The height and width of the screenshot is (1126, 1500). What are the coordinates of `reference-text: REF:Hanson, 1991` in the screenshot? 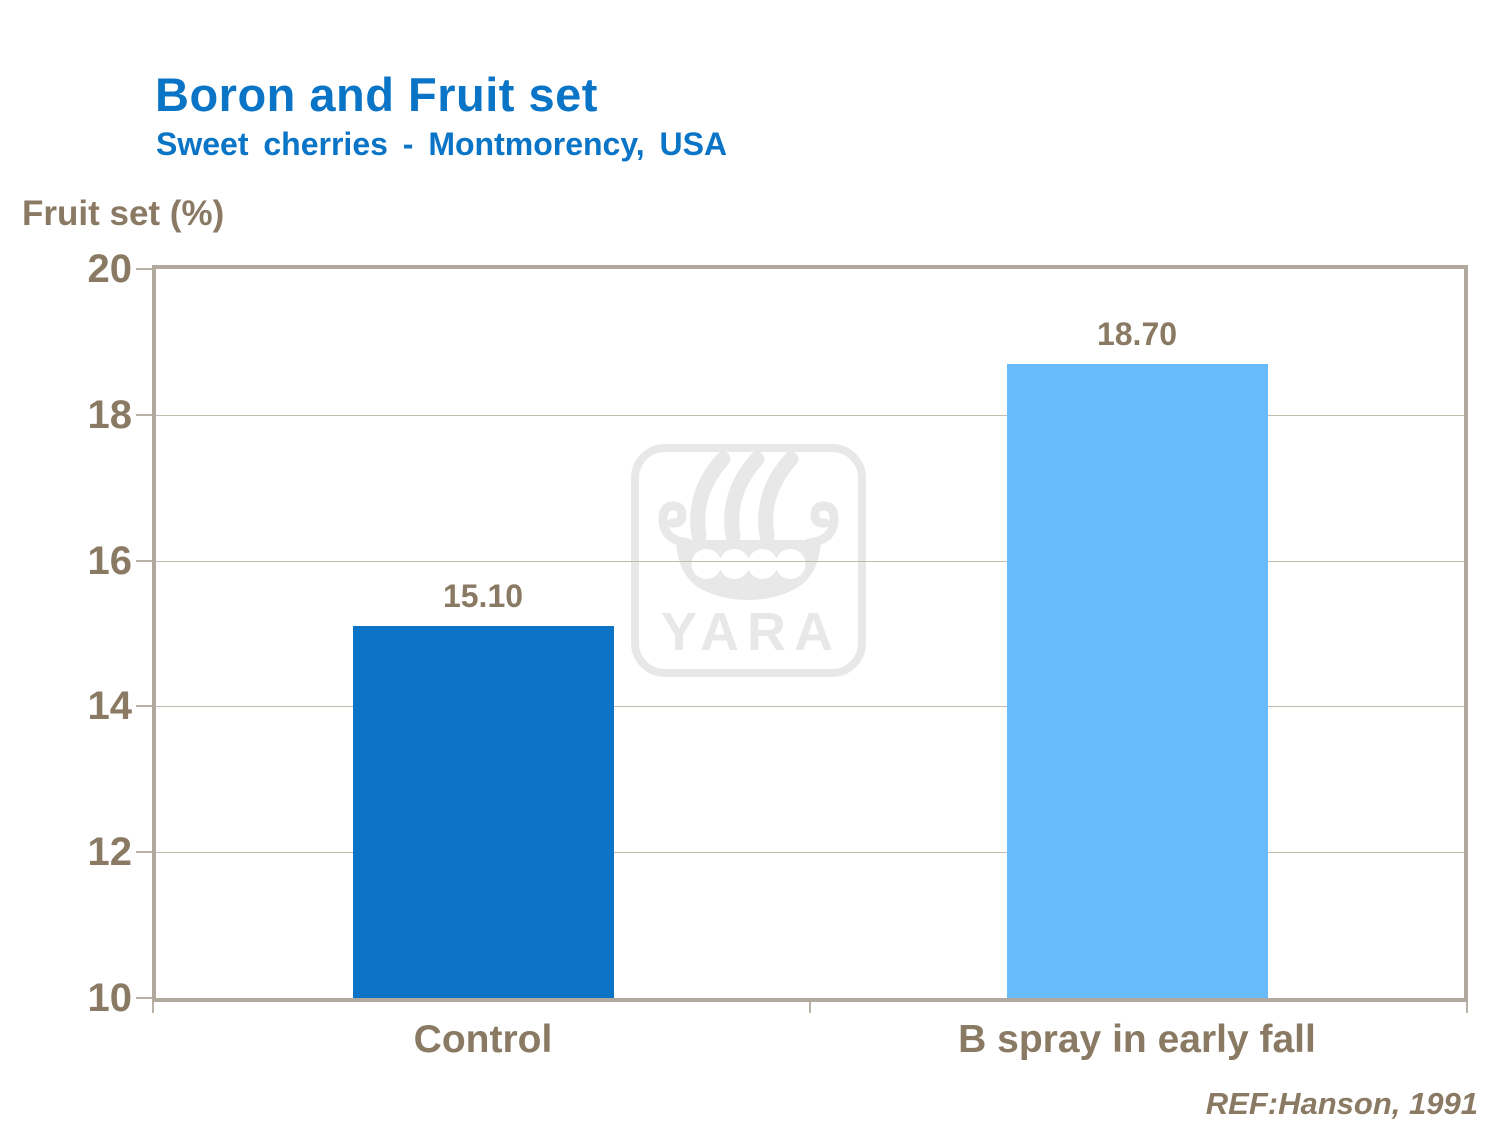 It's located at (1341, 1103).